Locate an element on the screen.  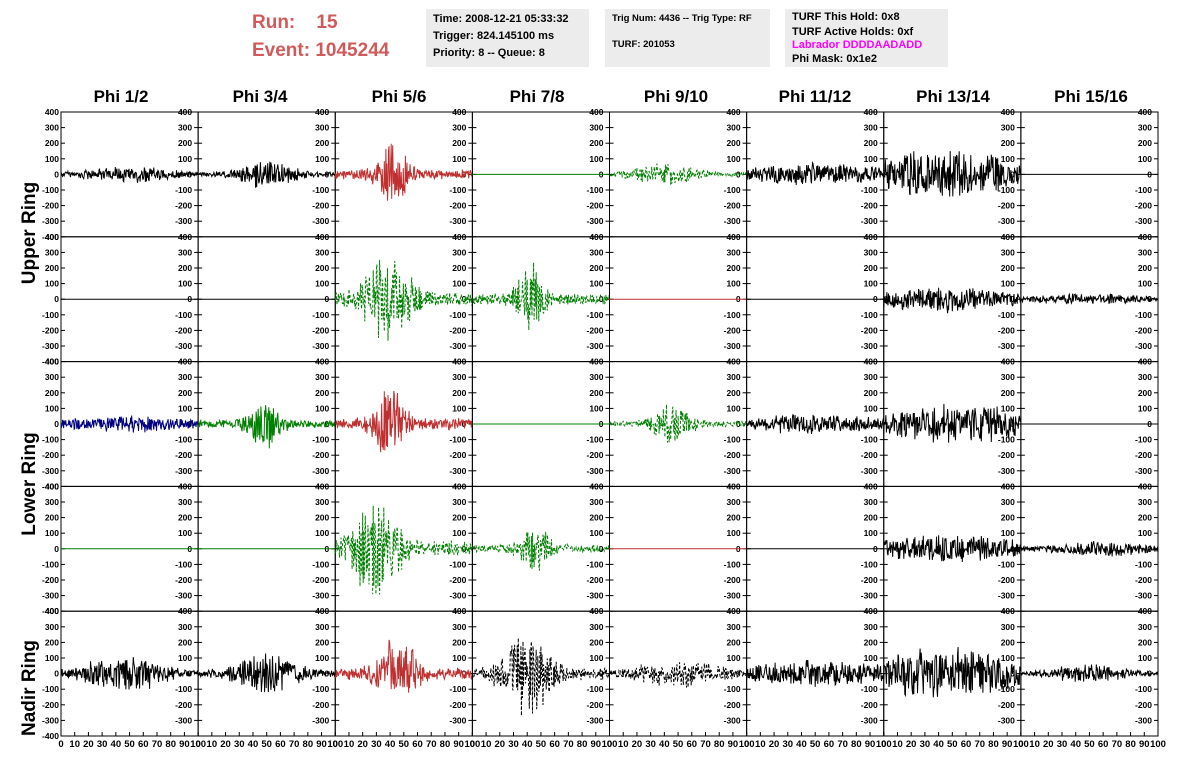
y-tick-label-r1-c5: -200 is located at coordinates (869, 330).